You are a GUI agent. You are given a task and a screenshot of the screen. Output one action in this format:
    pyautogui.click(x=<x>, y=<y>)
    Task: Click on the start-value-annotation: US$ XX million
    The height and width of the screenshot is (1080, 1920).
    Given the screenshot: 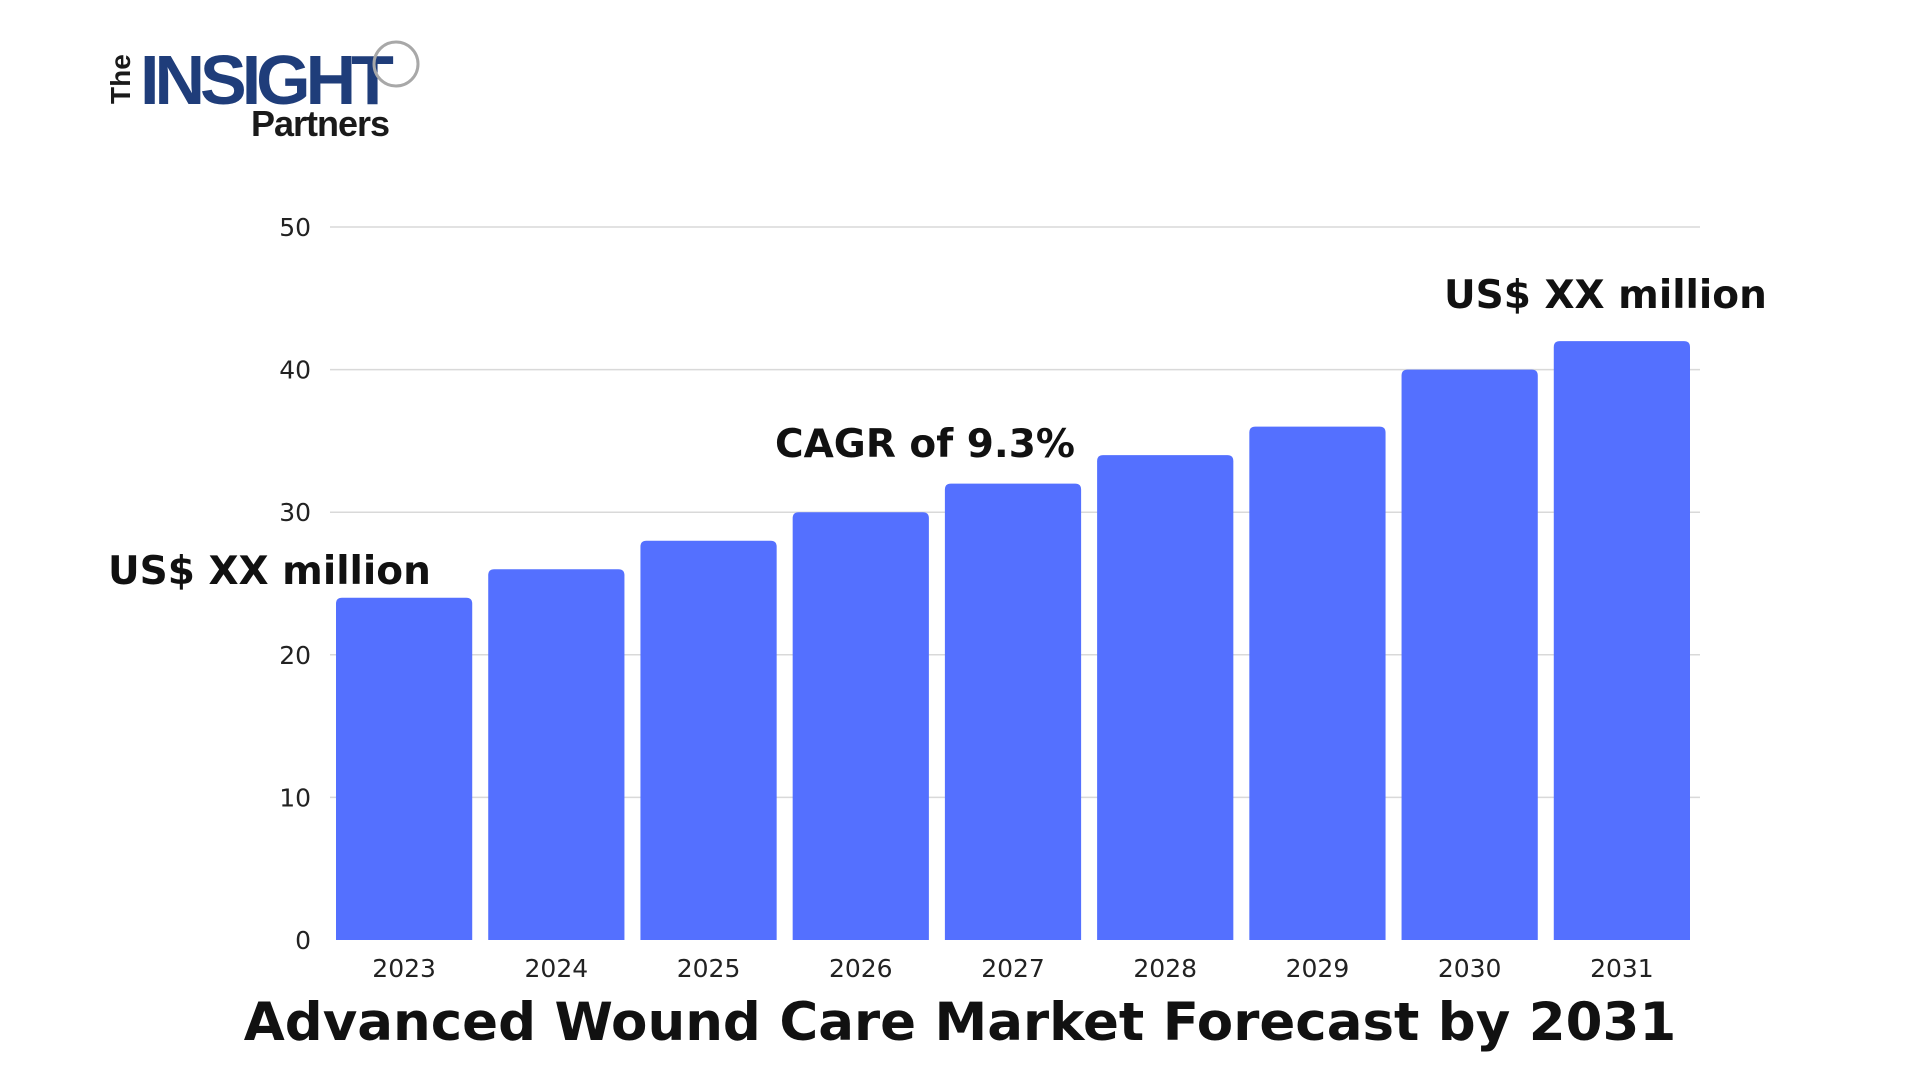 What is the action you would take?
    pyautogui.click(x=269, y=571)
    